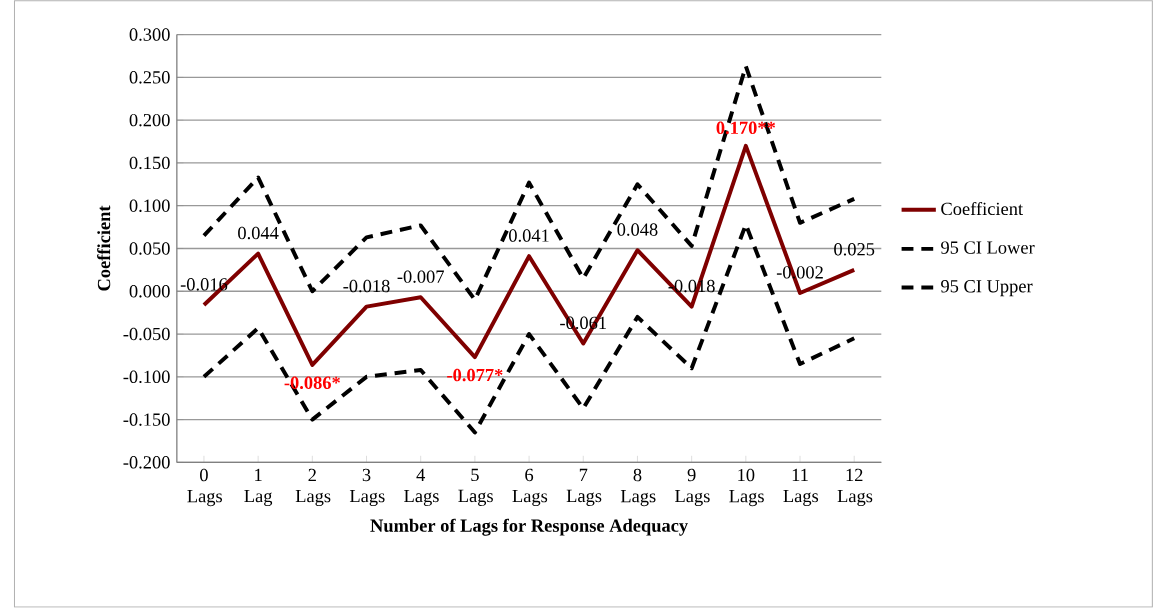  I want to click on data-label: 0.041, so click(529, 236).